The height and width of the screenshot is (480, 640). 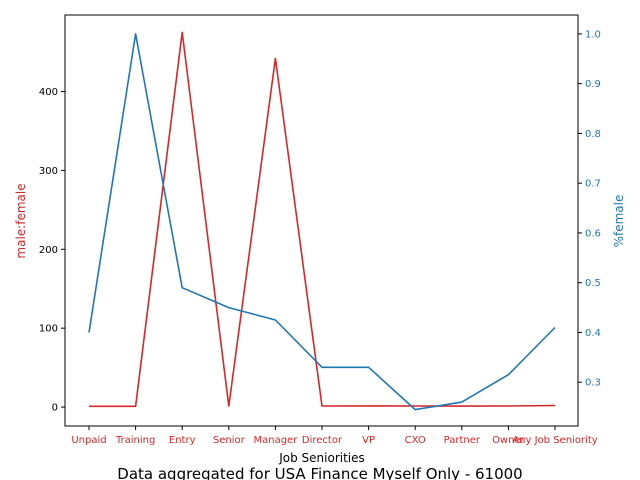 I want to click on x-tick-label: Manager, so click(x=275, y=440).